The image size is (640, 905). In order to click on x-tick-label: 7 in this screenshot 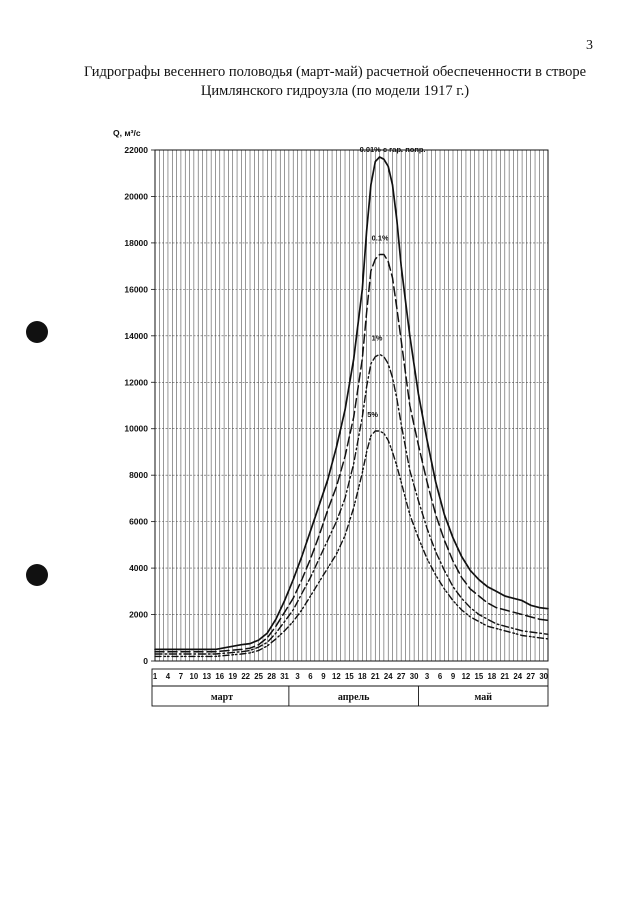, I will do `click(181, 676)`.